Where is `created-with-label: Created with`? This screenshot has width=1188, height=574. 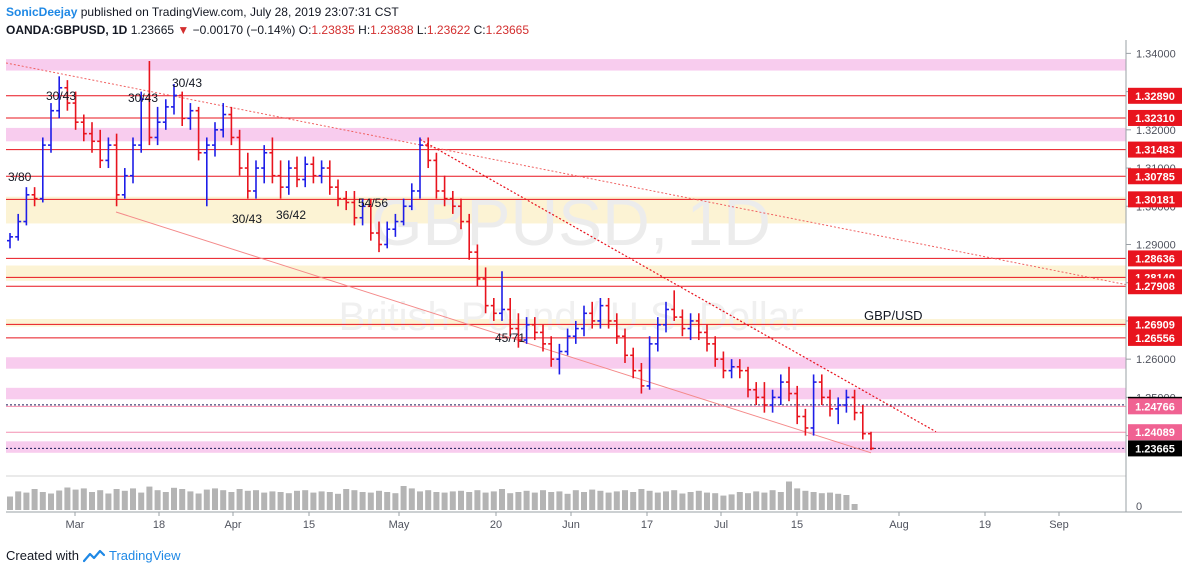
created-with-label: Created with is located at coordinates (42, 555).